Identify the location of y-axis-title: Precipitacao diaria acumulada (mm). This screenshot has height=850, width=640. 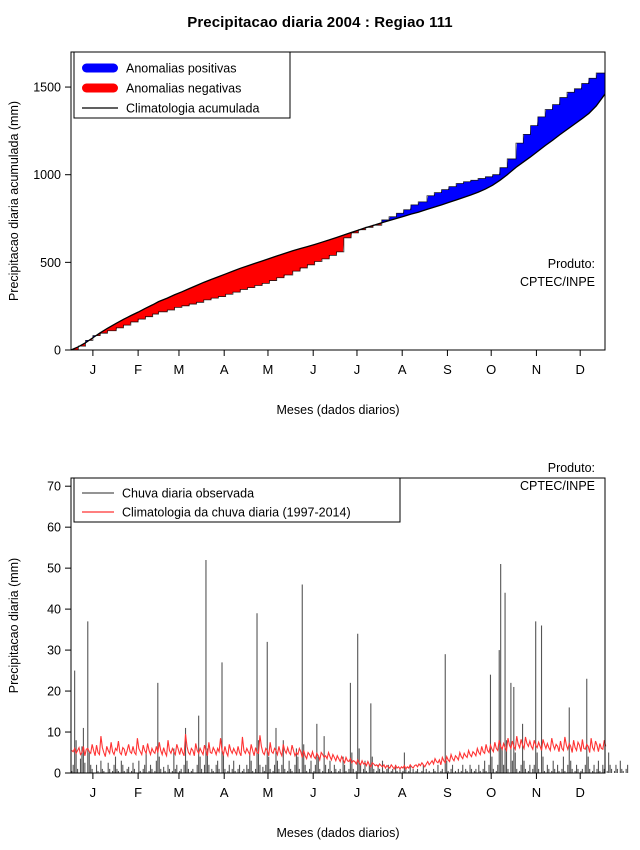
(14, 201).